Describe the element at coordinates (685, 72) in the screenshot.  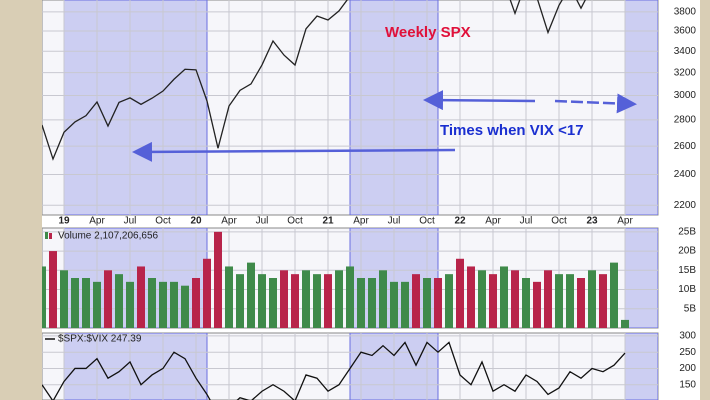
I see `y-tick-label: 3200` at that location.